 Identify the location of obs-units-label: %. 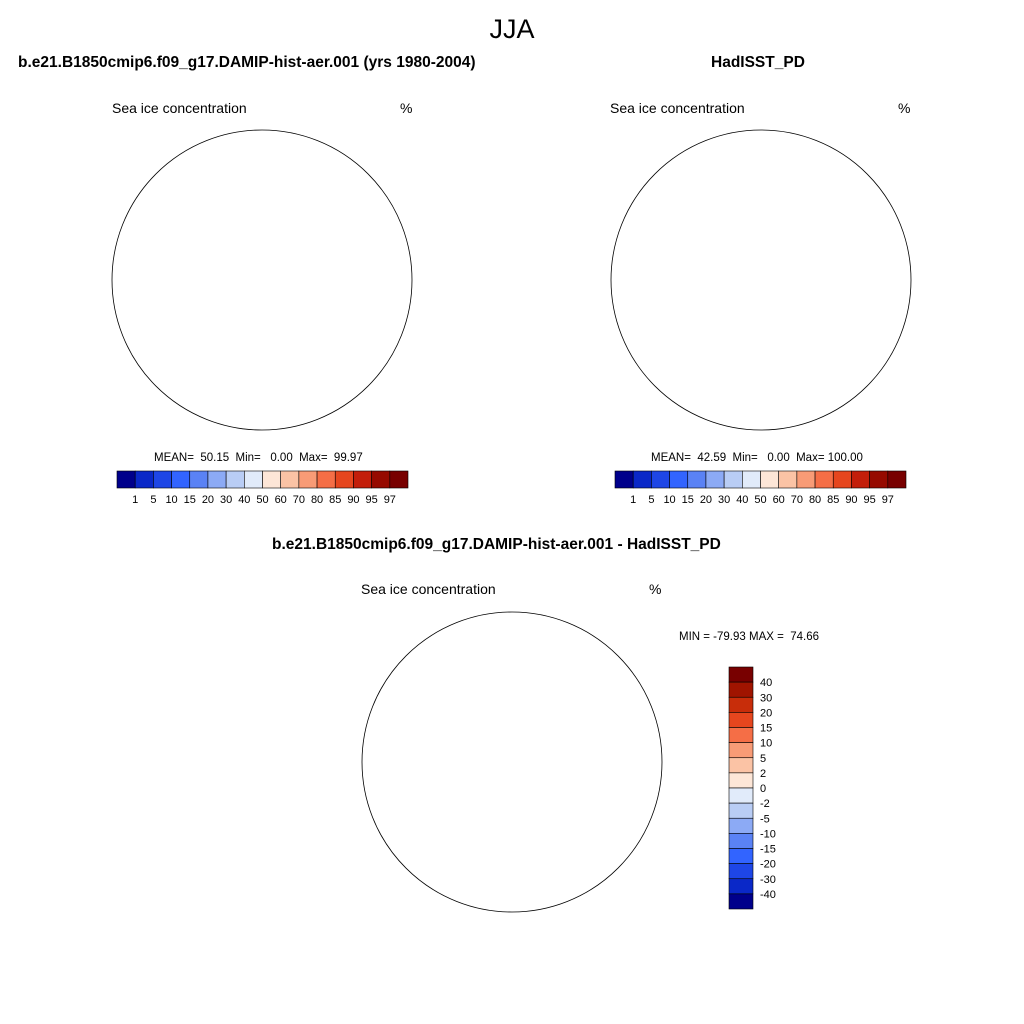
(904, 108).